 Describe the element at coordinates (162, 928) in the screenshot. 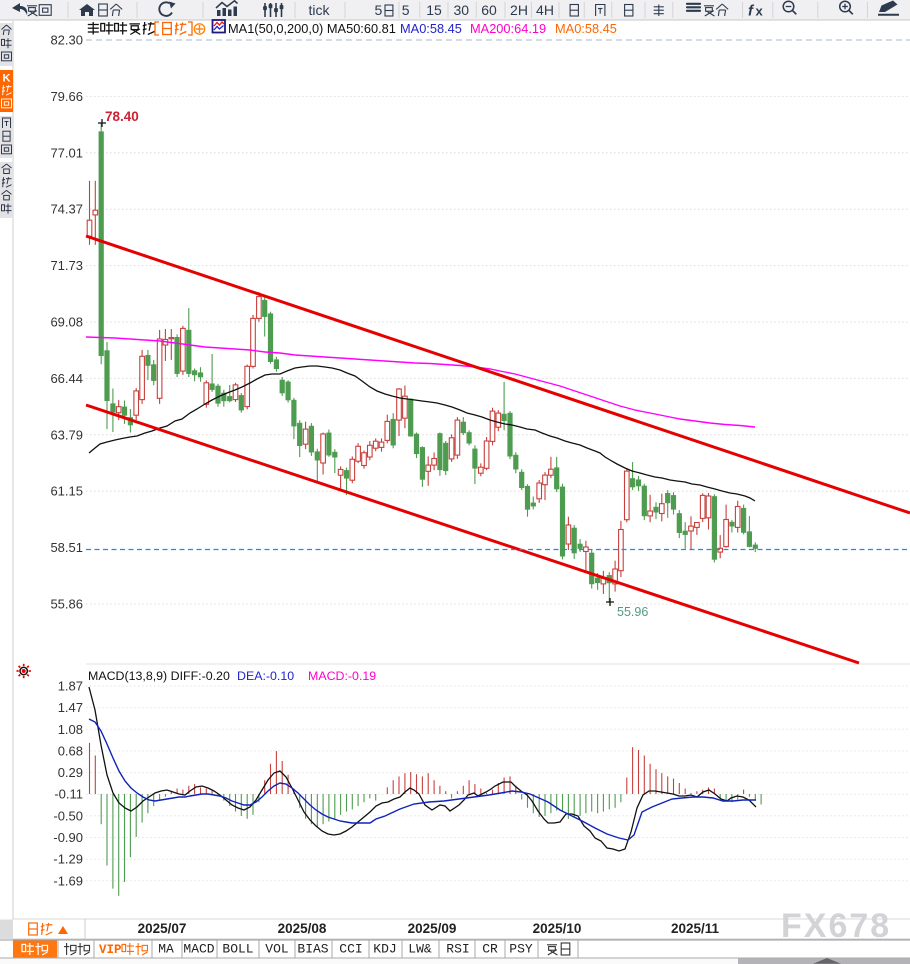

I see `svg-text: 2025/07` at that location.